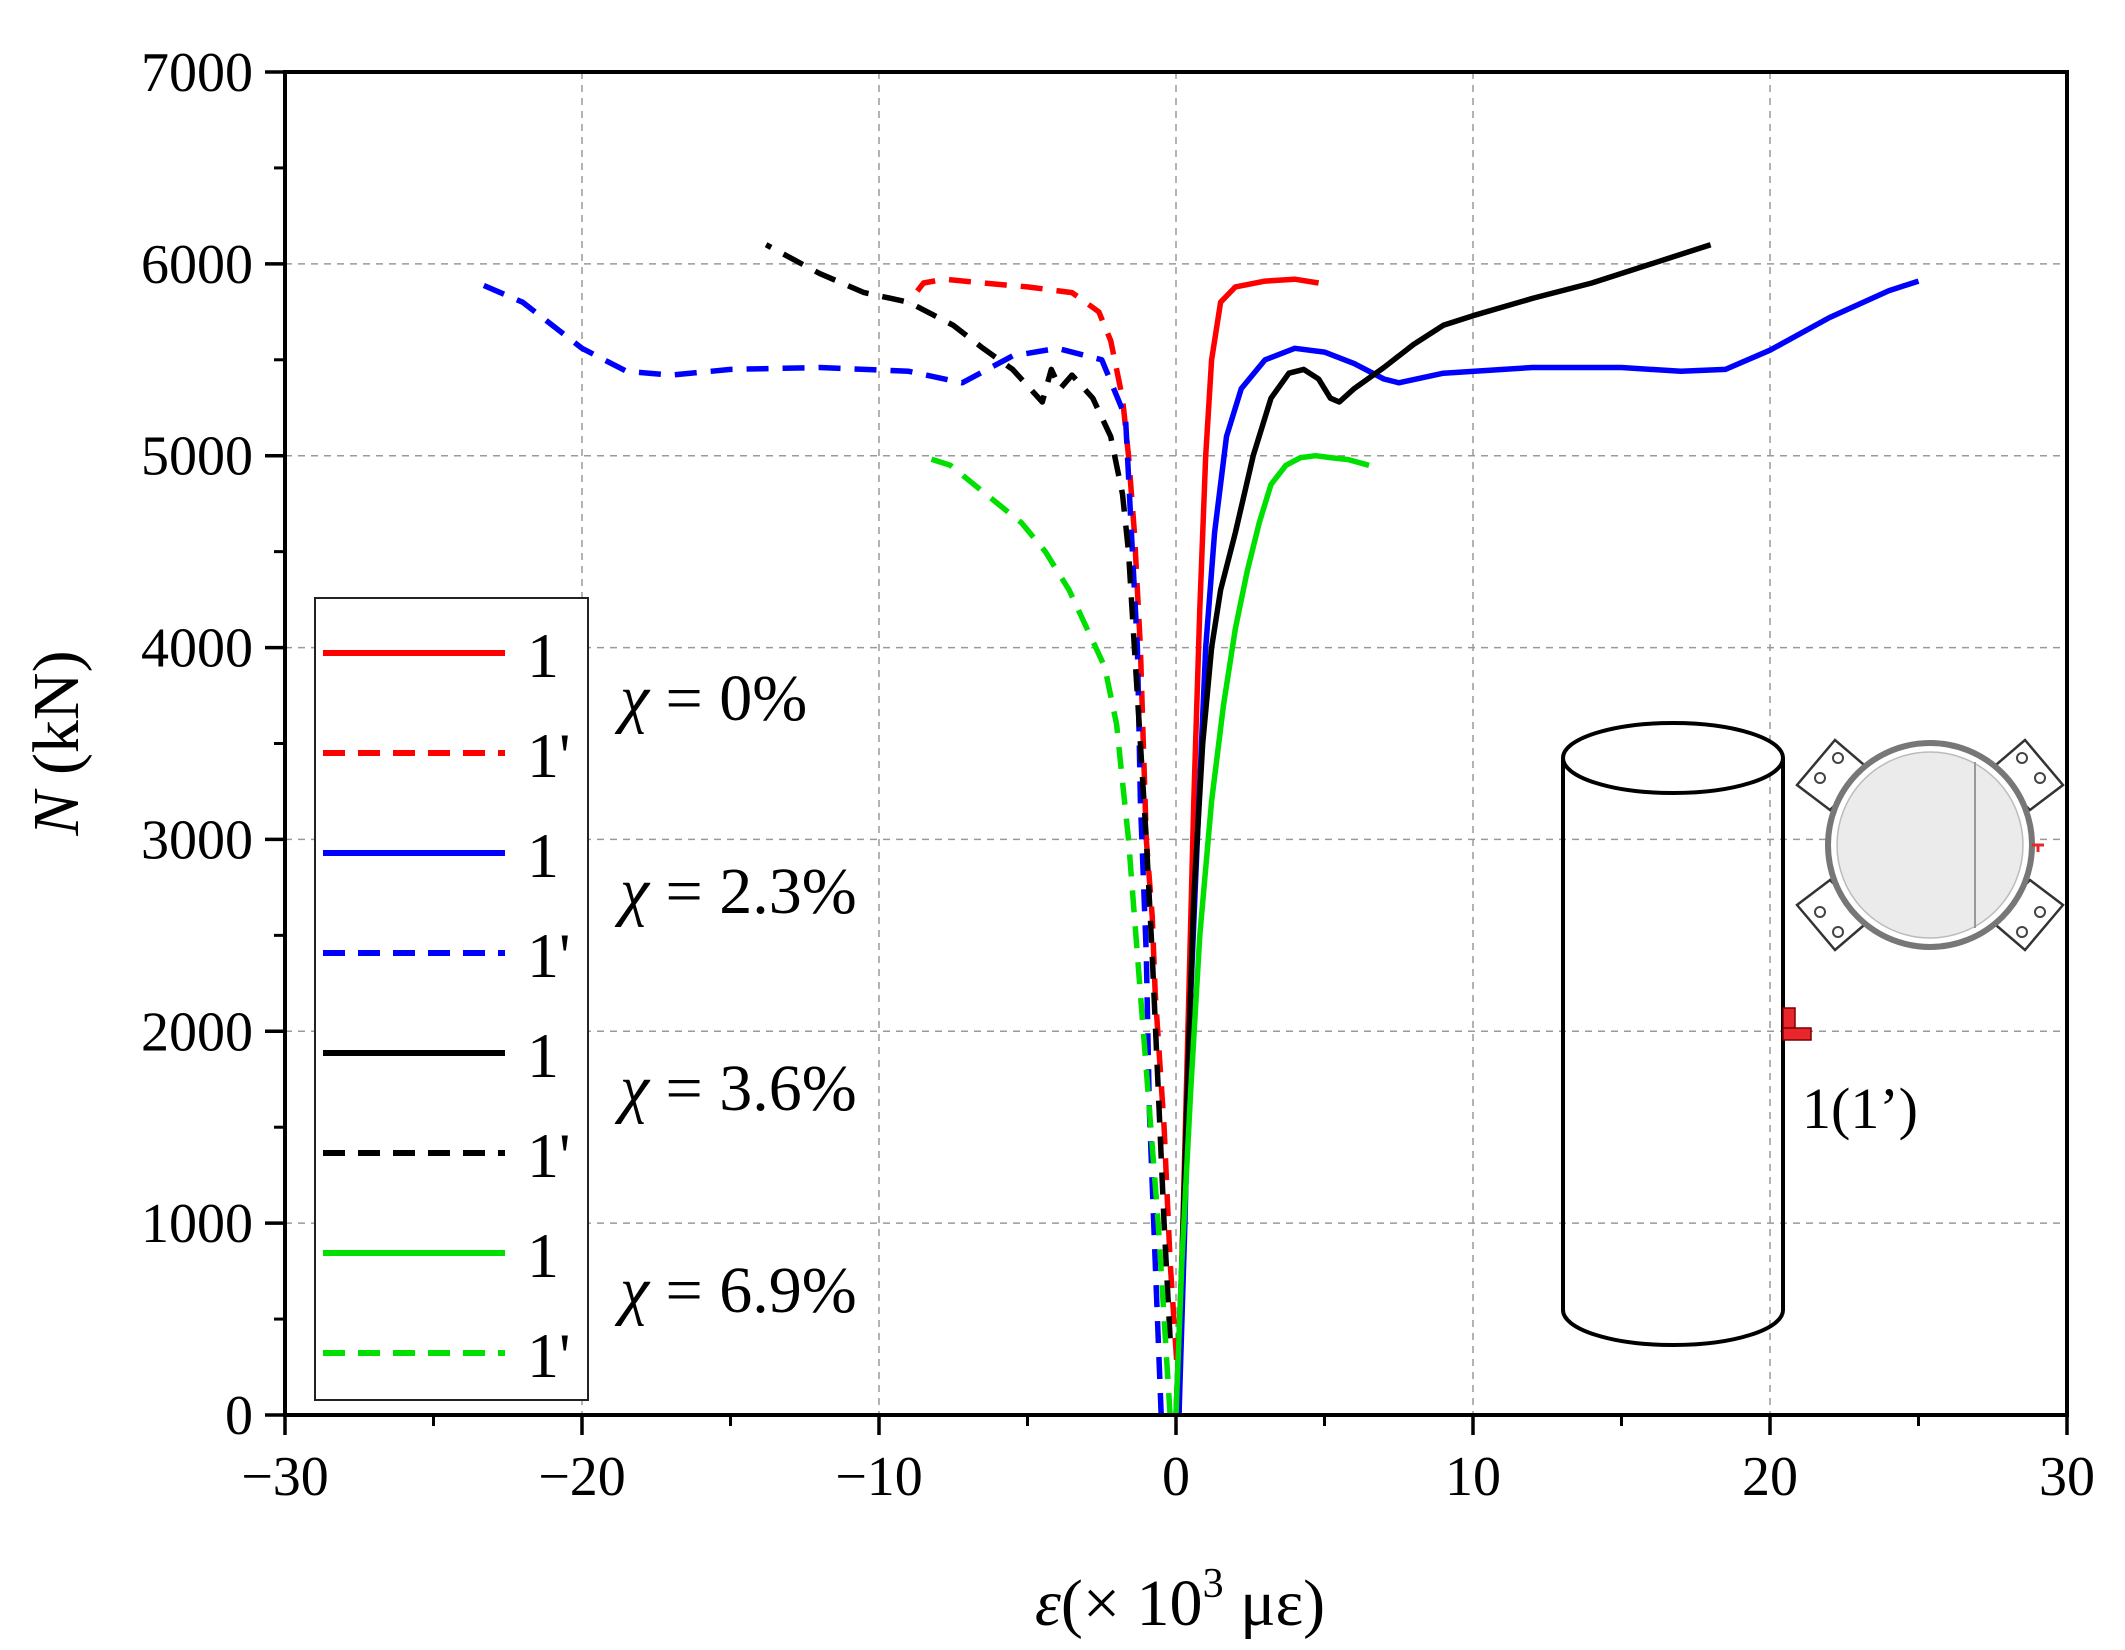 The height and width of the screenshot is (1650, 2125). What do you see at coordinates (2038, 847) in the screenshot?
I see `section-gauge-marker` at bounding box center [2038, 847].